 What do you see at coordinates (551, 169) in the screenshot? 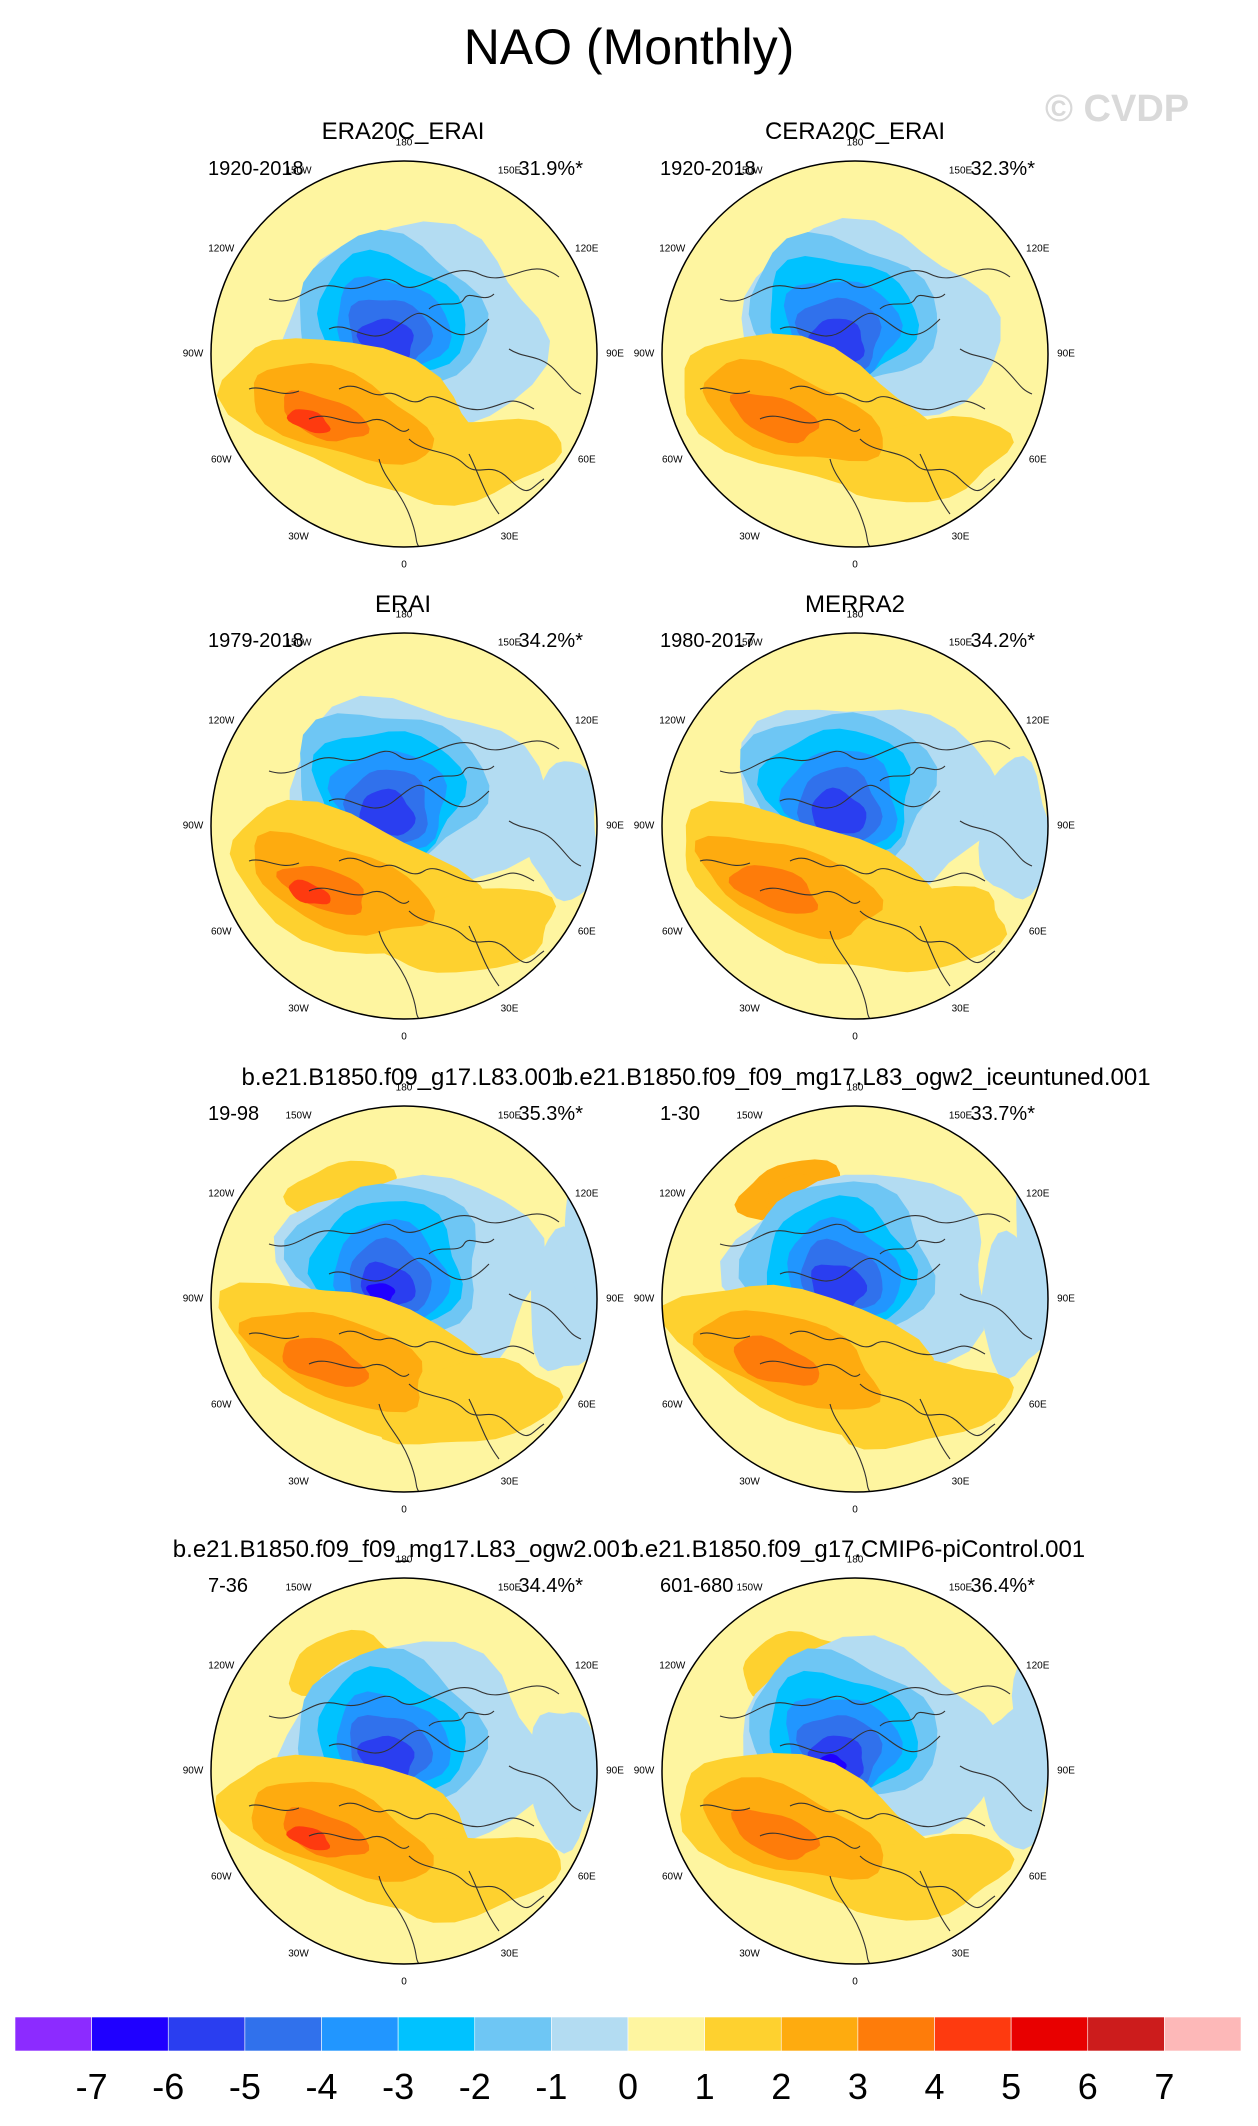
I see `panel-1-variance: 31.9%*` at bounding box center [551, 169].